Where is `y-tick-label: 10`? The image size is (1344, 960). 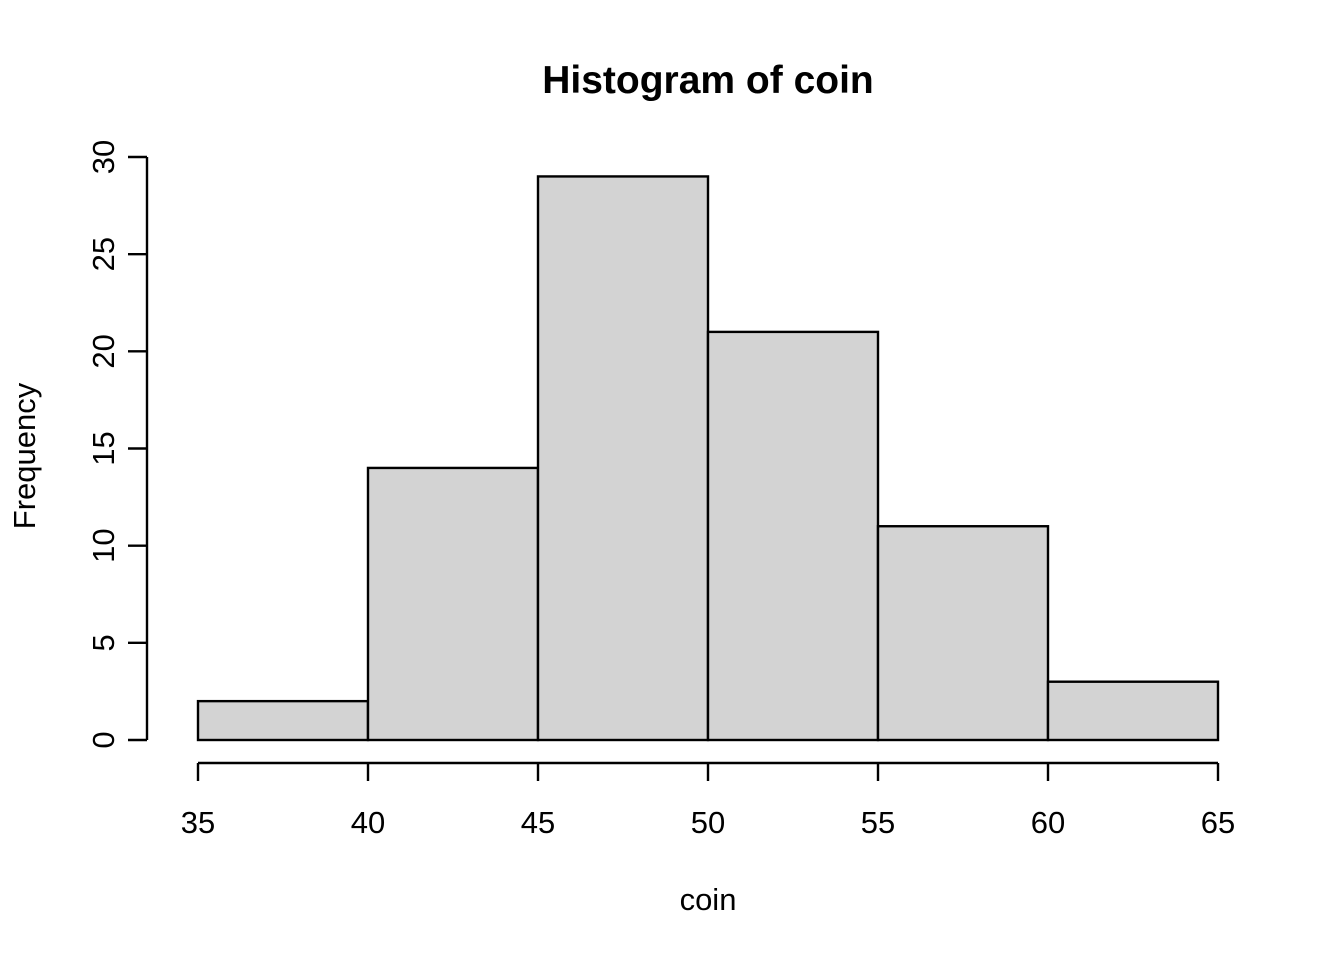 y-tick-label: 10 is located at coordinates (103, 545).